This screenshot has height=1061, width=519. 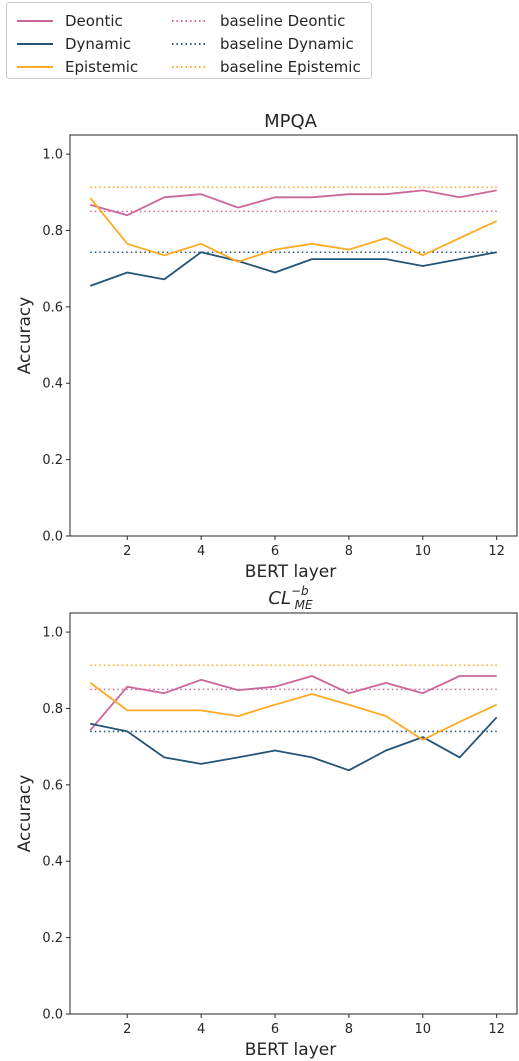 What do you see at coordinates (300, 591) in the screenshot?
I see `chart-title-superscript: −b` at bounding box center [300, 591].